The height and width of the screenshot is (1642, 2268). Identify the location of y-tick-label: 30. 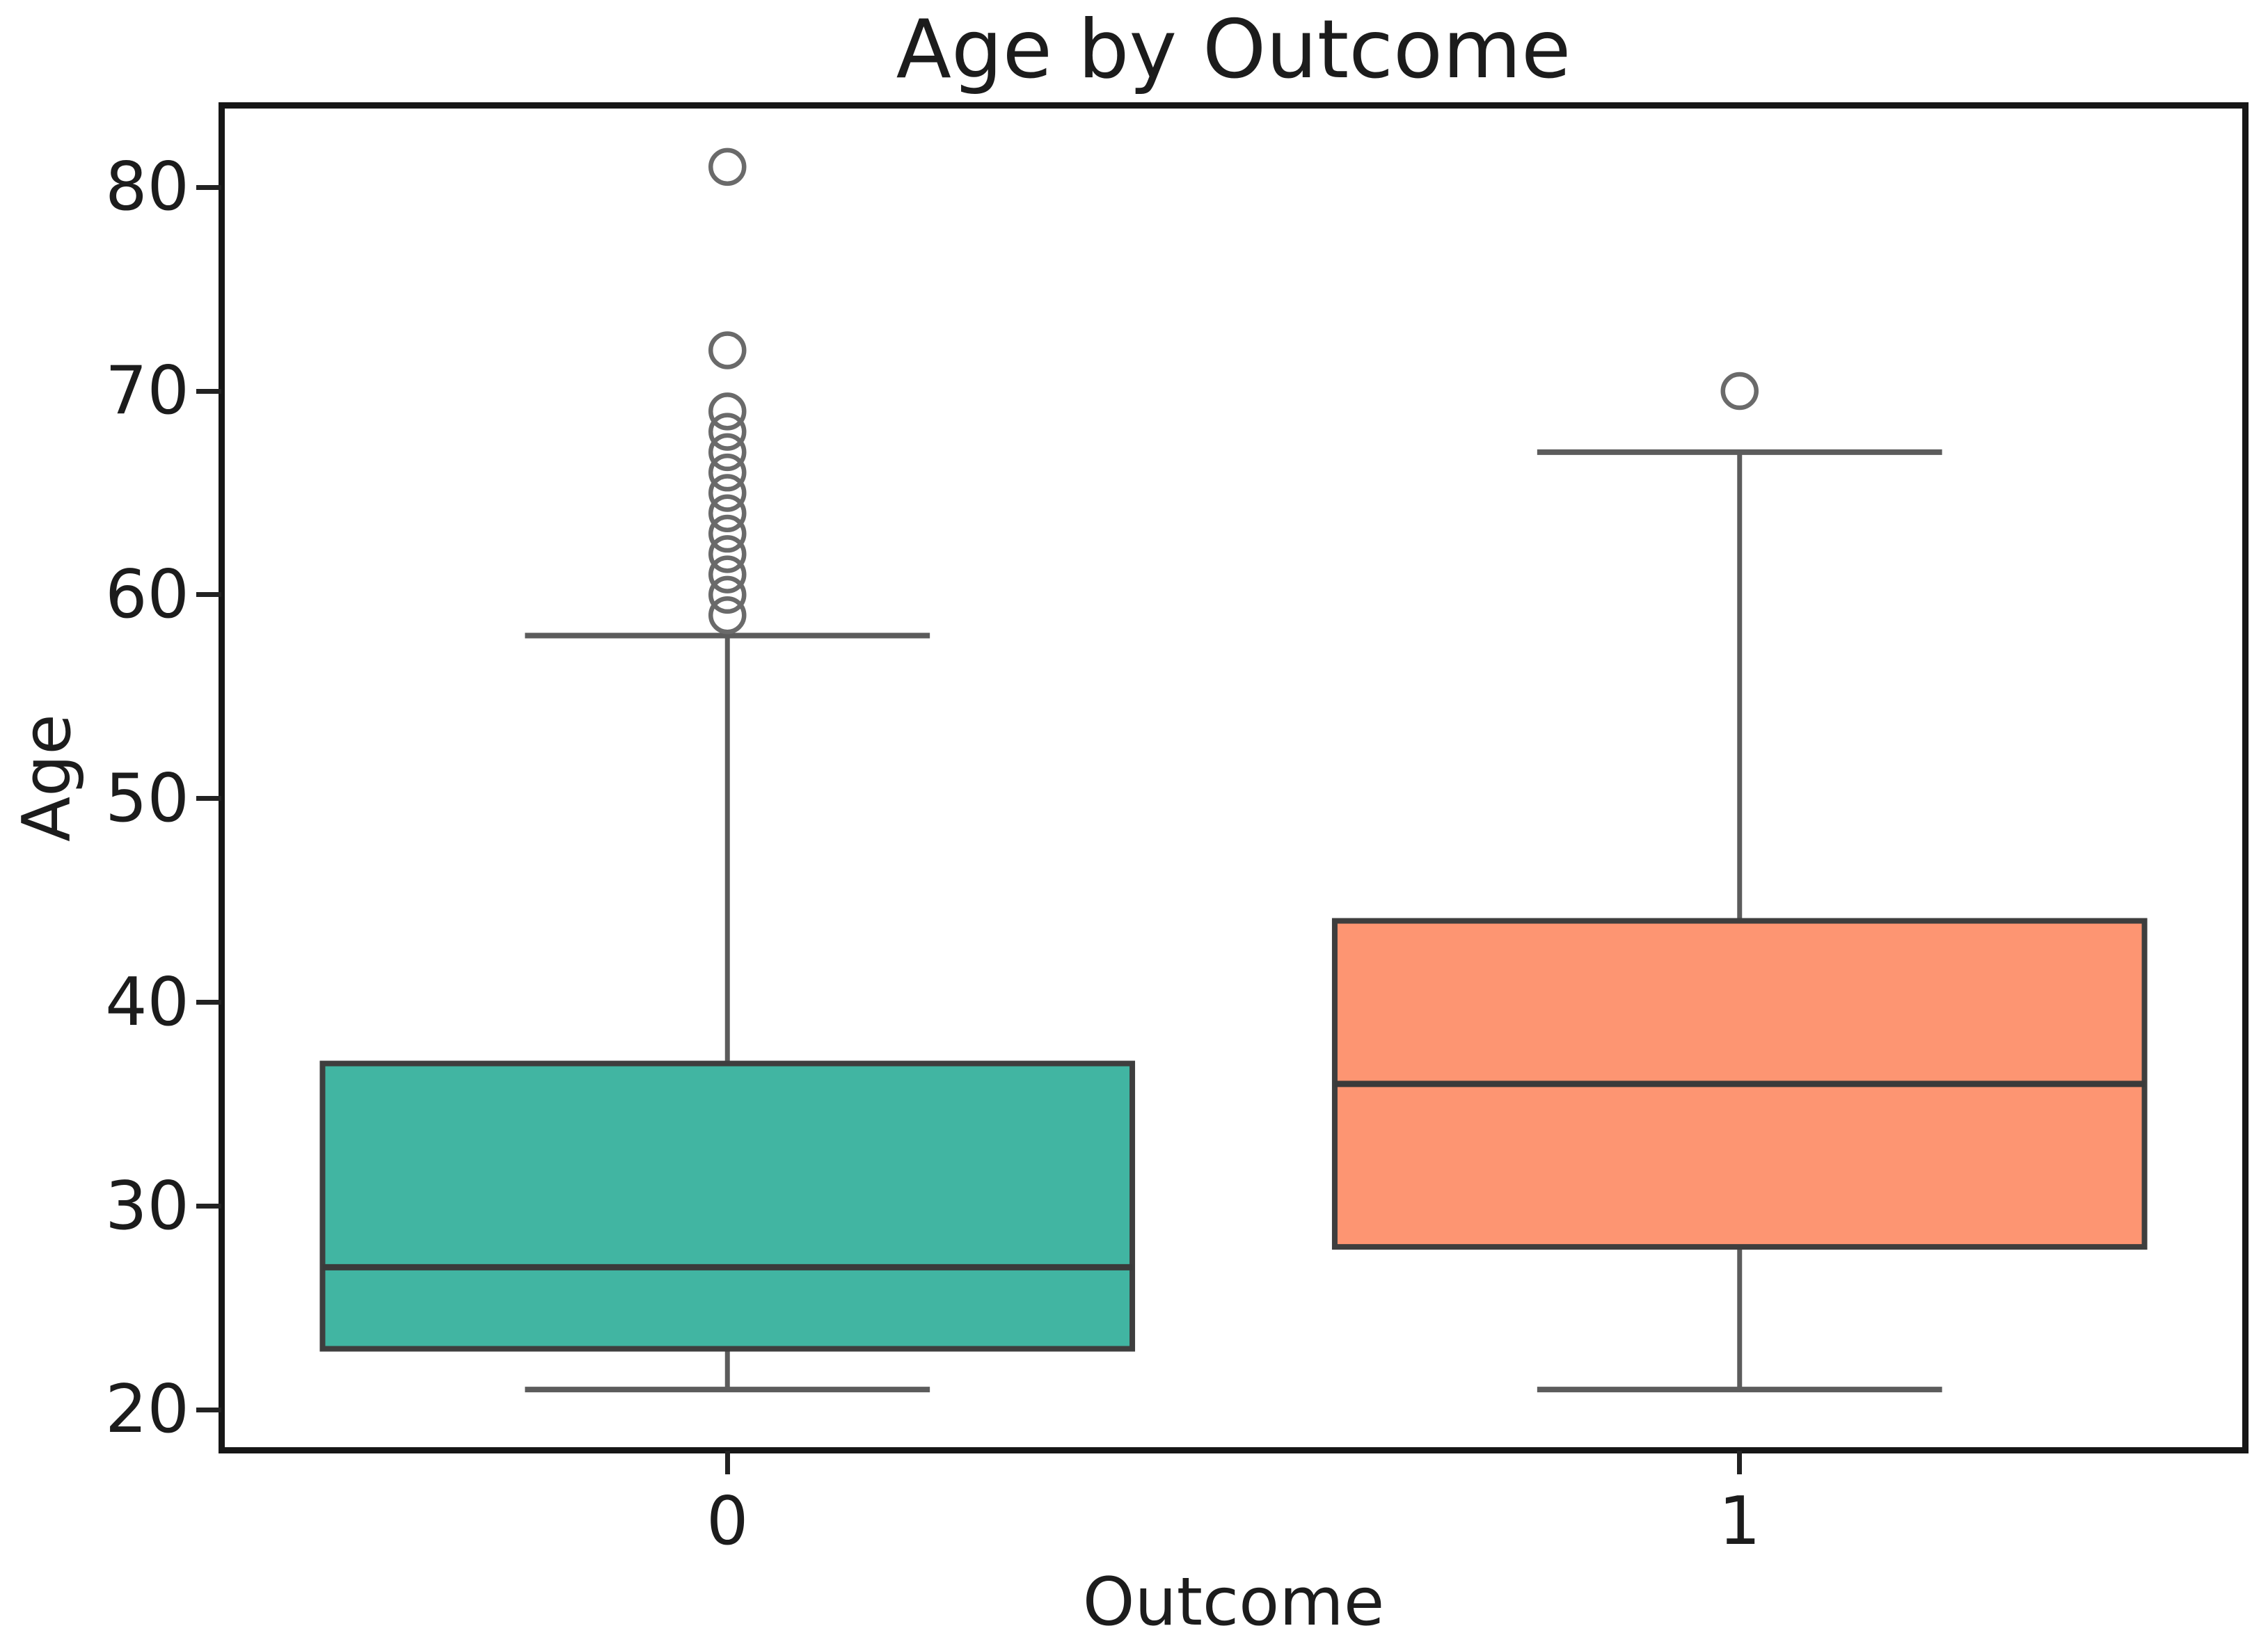
(147, 1206).